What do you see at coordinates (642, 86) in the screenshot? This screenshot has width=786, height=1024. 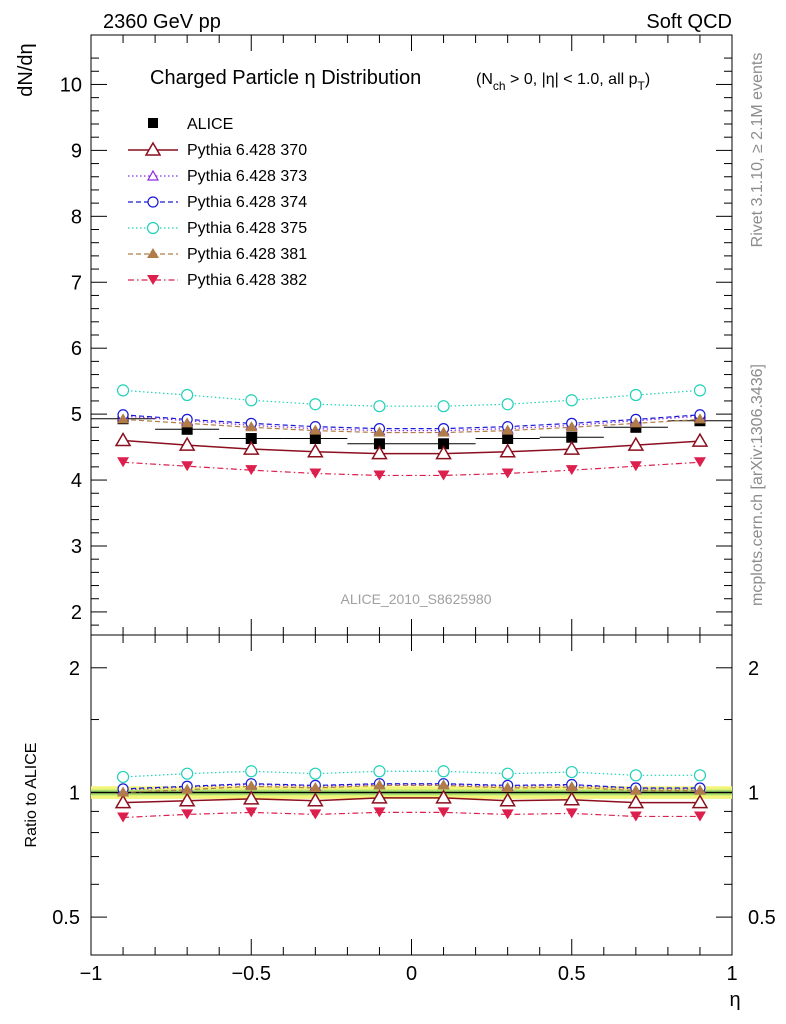 I see `plot-title-t: T` at bounding box center [642, 86].